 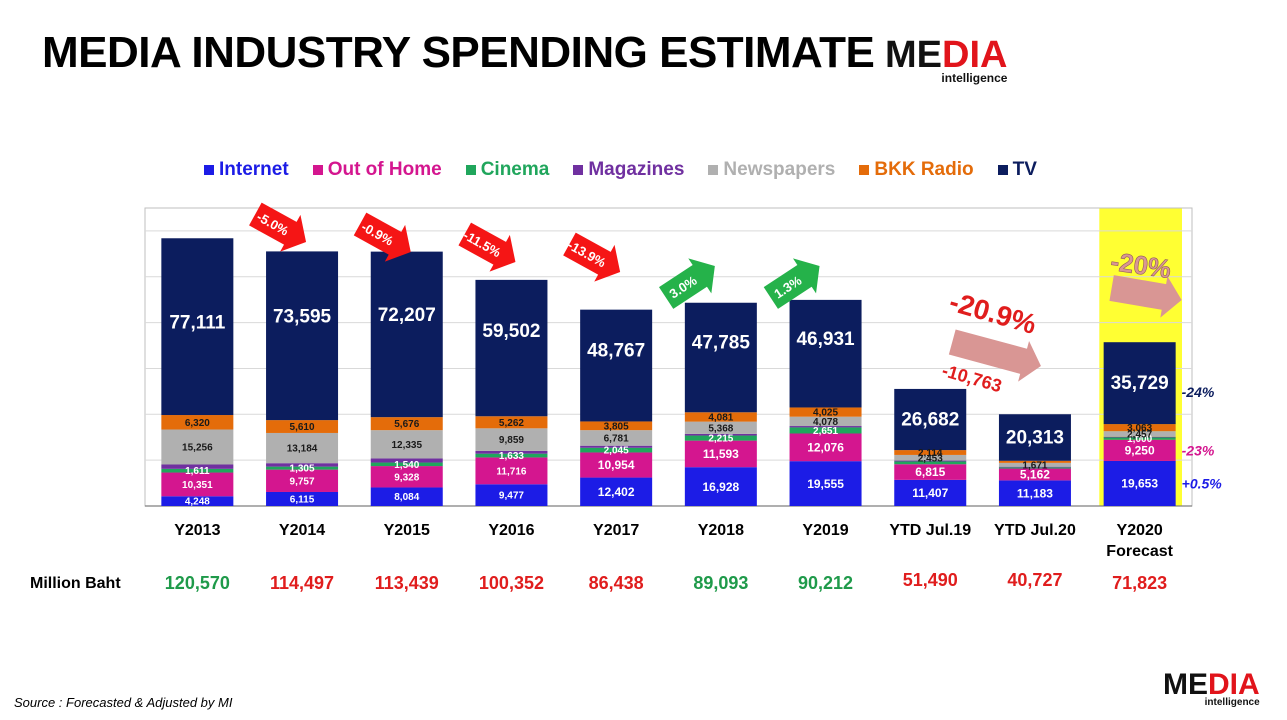 I want to click on category-label: Y2014, so click(x=302, y=530).